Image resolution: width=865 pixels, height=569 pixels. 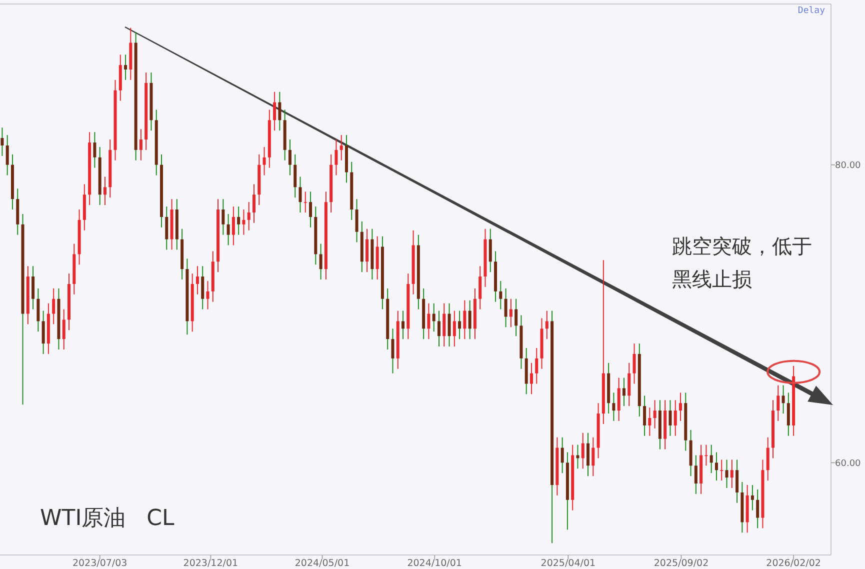 I want to click on annotation: Delay, so click(x=812, y=11).